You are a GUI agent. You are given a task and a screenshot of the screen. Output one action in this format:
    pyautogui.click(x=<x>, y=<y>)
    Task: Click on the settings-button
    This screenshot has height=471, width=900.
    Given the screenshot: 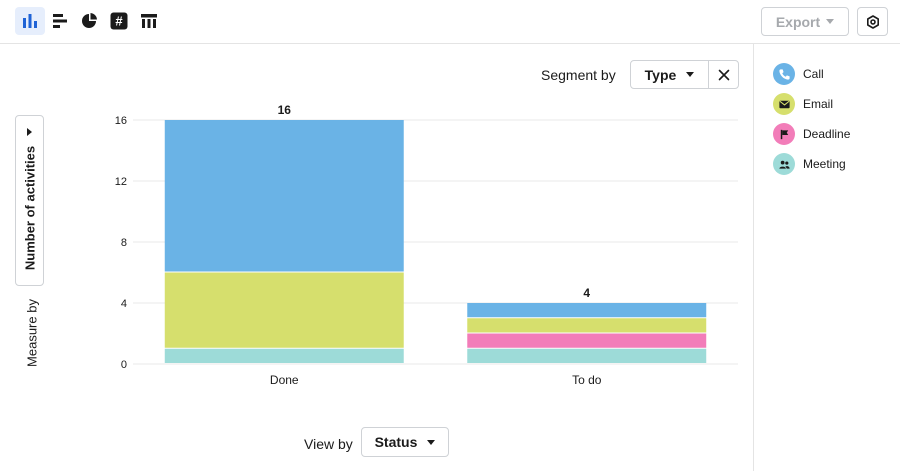 What is the action you would take?
    pyautogui.click(x=872, y=21)
    